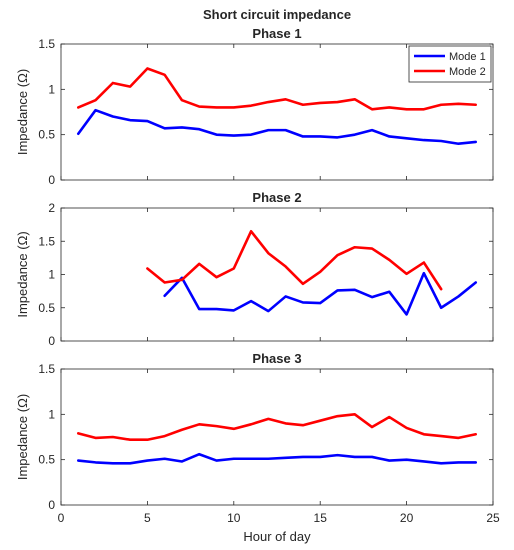  I want to click on panel-title: Phase 3, so click(276, 358).